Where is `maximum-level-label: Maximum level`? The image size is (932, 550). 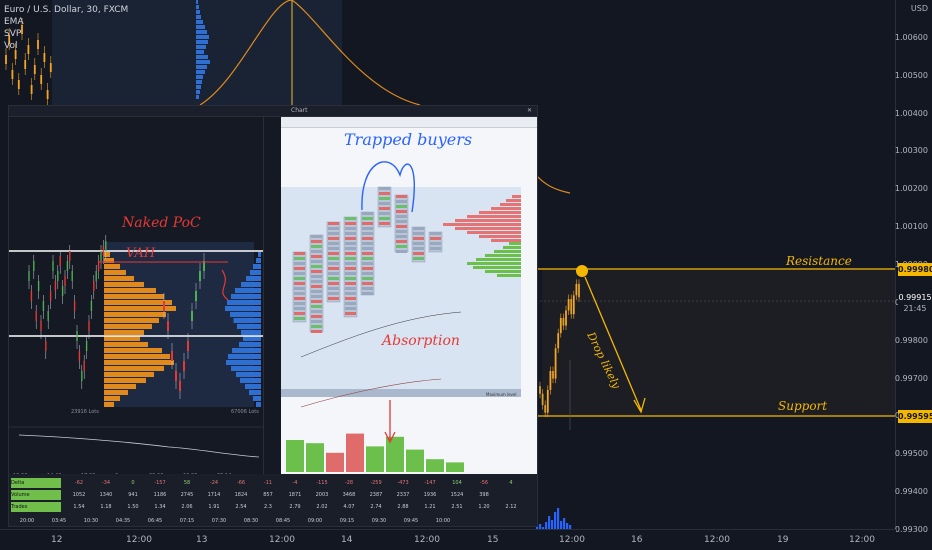
maximum-level-label: Maximum level is located at coordinates (501, 394).